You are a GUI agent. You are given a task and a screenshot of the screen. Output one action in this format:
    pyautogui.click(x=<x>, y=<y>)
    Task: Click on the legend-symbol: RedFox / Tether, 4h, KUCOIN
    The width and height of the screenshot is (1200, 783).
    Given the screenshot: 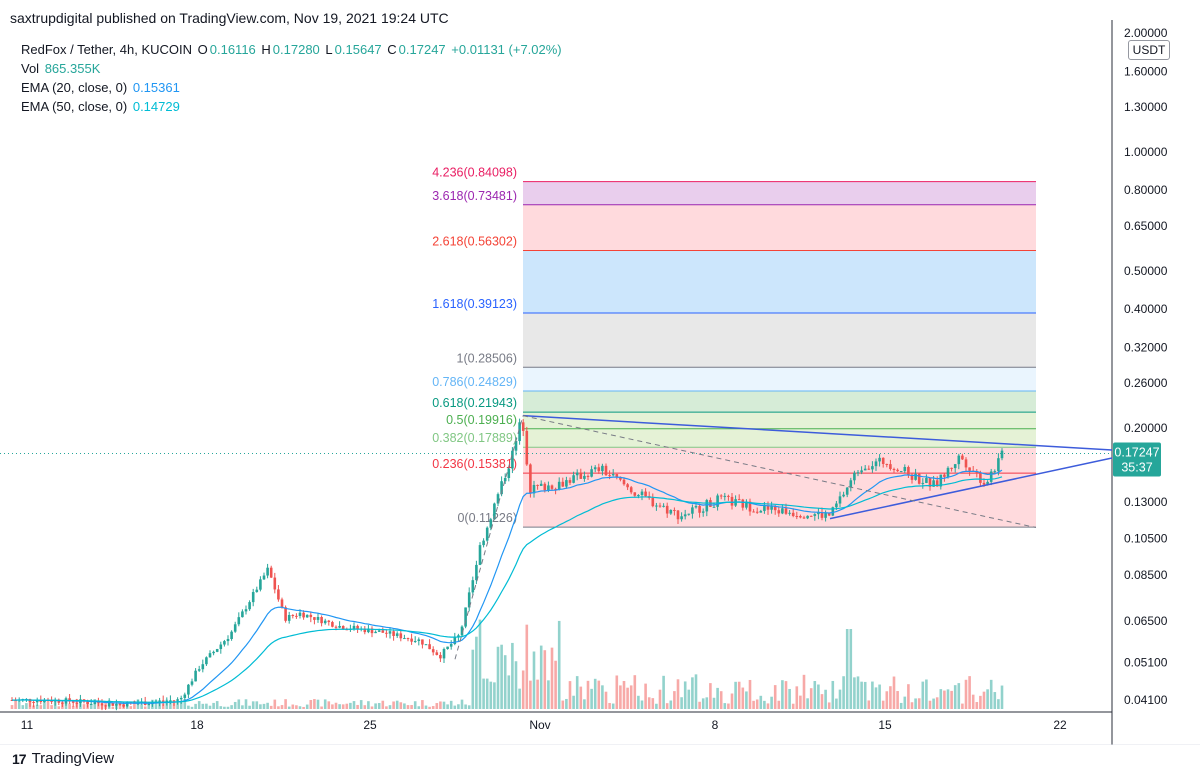 What is the action you would take?
    pyautogui.click(x=106, y=49)
    